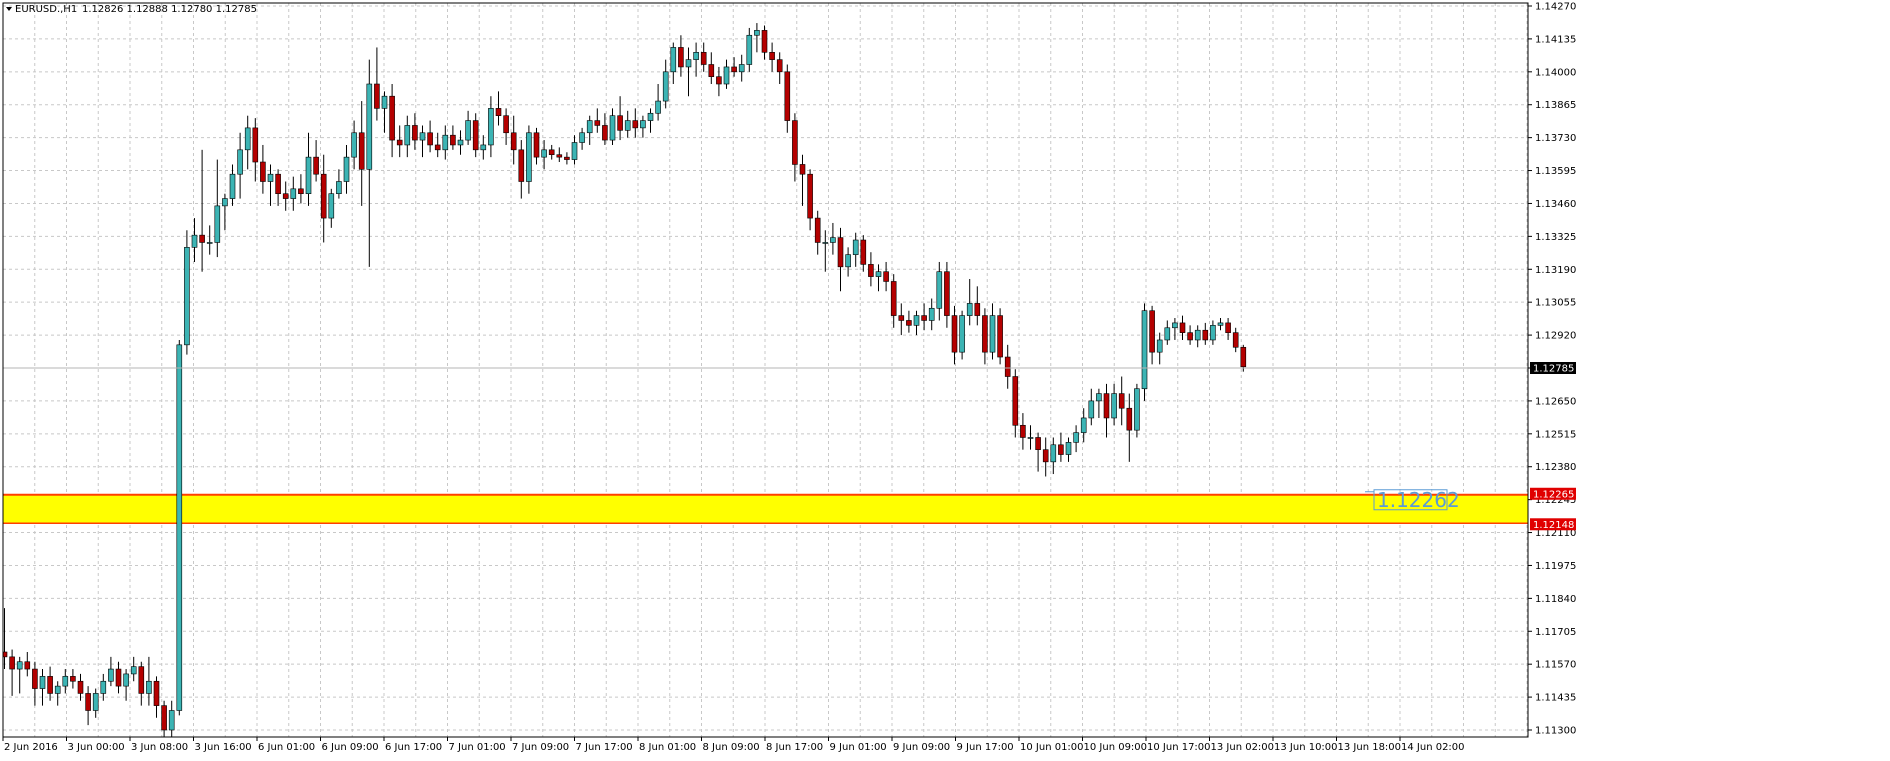 The image size is (1890, 761). I want to click on y-tick-label: 1.13865, so click(1555, 105).